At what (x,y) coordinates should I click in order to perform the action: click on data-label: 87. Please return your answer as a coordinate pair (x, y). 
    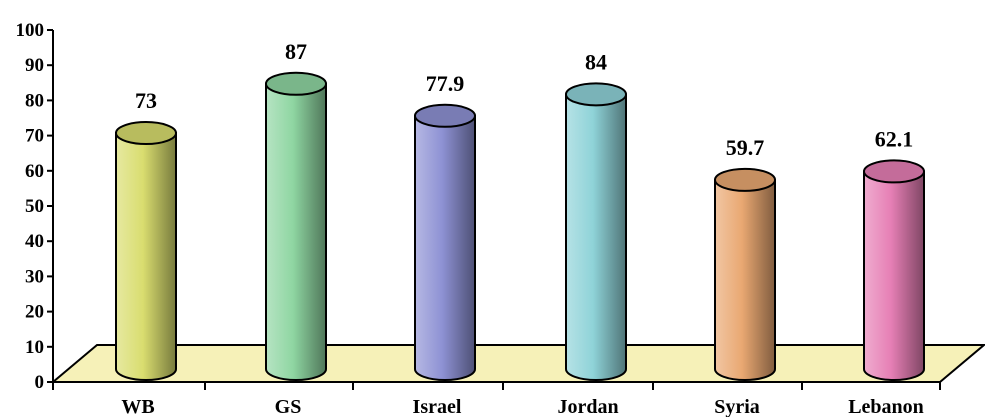
    Looking at the image, I should click on (296, 51).